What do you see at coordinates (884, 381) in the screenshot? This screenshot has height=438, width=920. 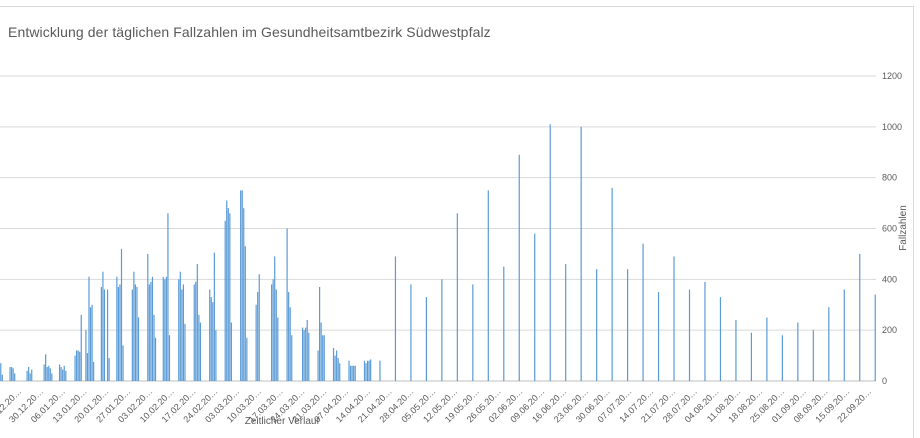 I see `y-tick-label: 0` at bounding box center [884, 381].